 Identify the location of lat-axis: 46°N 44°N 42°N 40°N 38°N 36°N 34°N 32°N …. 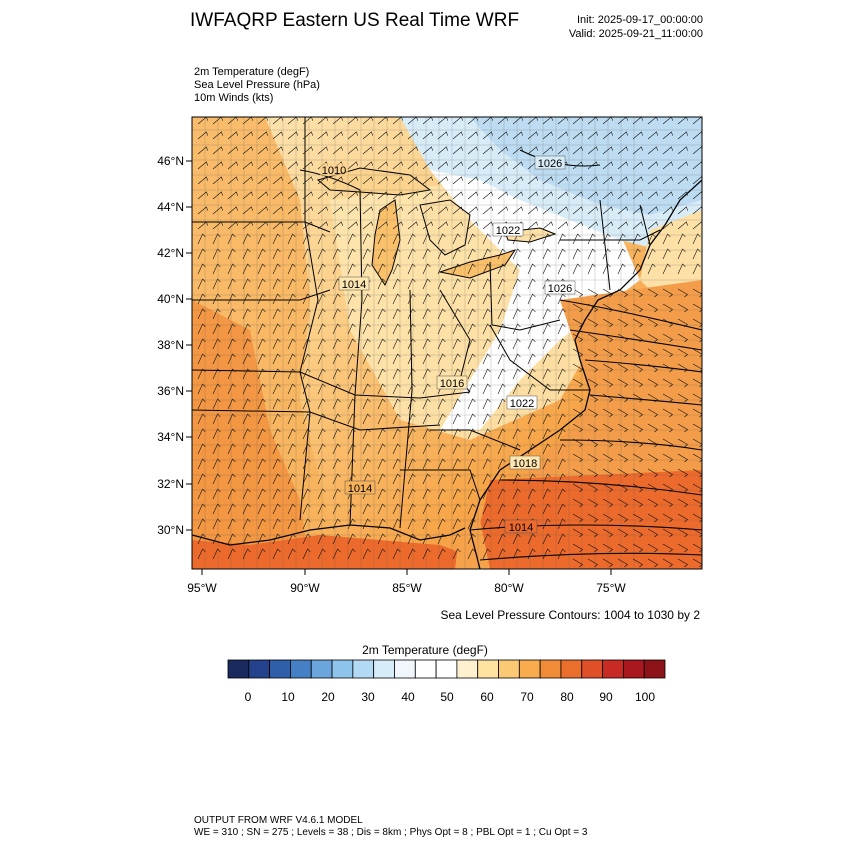
(174, 345).